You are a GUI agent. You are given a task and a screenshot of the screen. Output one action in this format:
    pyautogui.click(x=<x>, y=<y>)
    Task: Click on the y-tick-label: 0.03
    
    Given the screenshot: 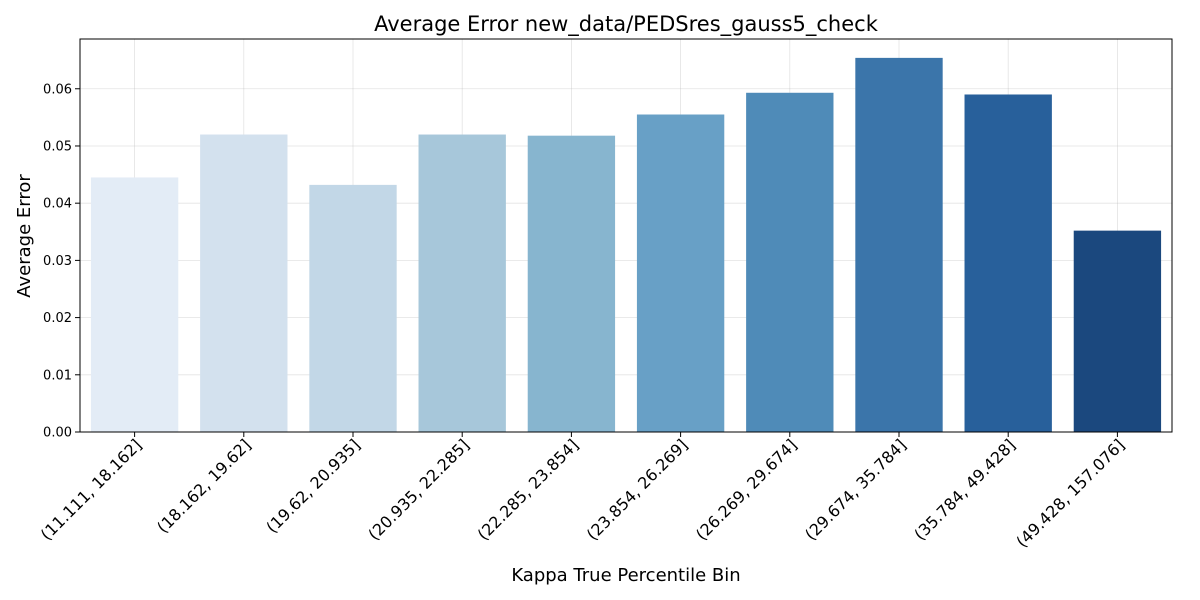 What is the action you would take?
    pyautogui.click(x=57, y=261)
    